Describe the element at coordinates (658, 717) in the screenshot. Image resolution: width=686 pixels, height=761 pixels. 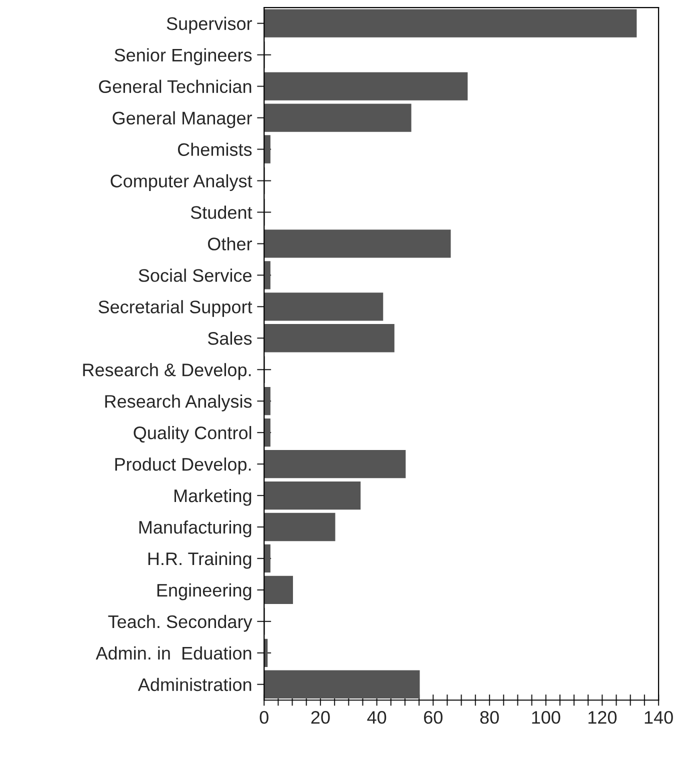
I see `x-tick-label: 140` at that location.